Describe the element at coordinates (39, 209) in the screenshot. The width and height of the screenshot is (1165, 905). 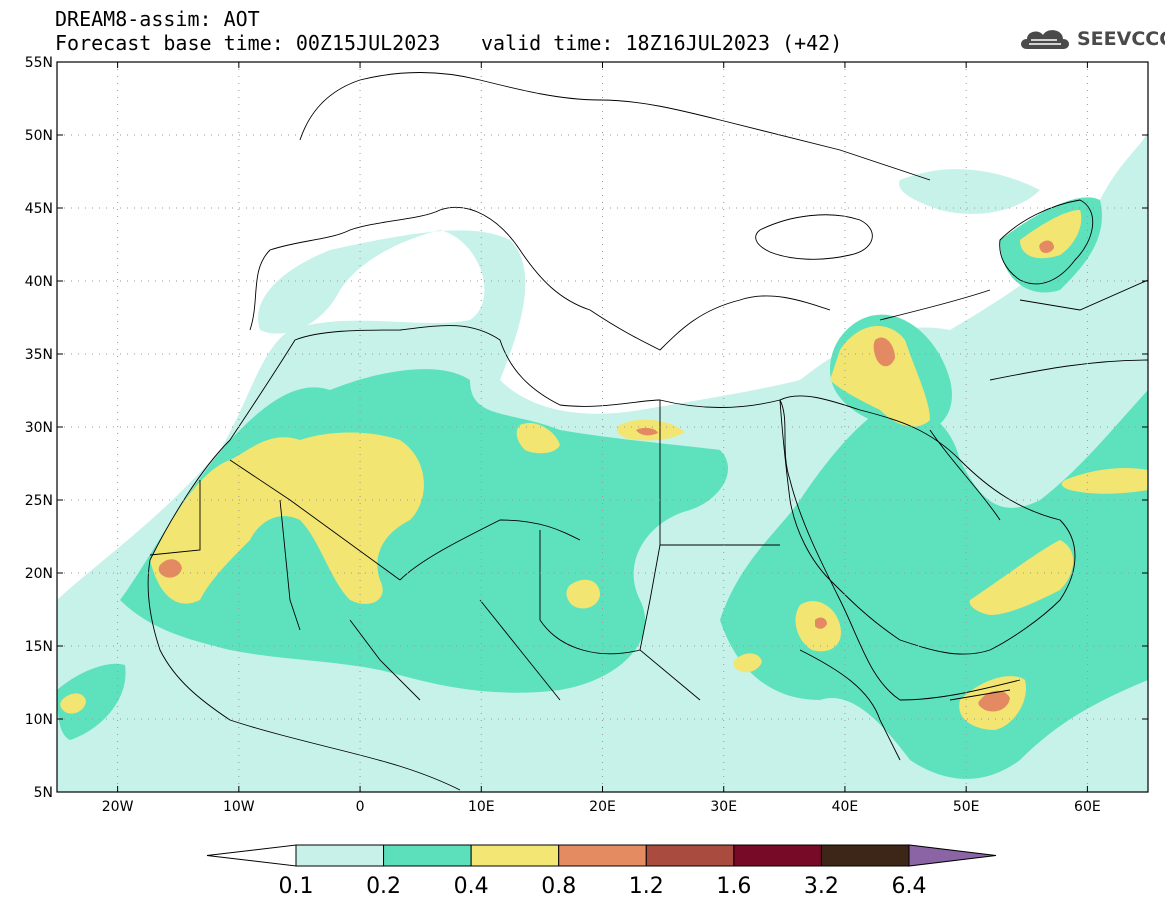
I see `y-tick-label: 45N` at that location.